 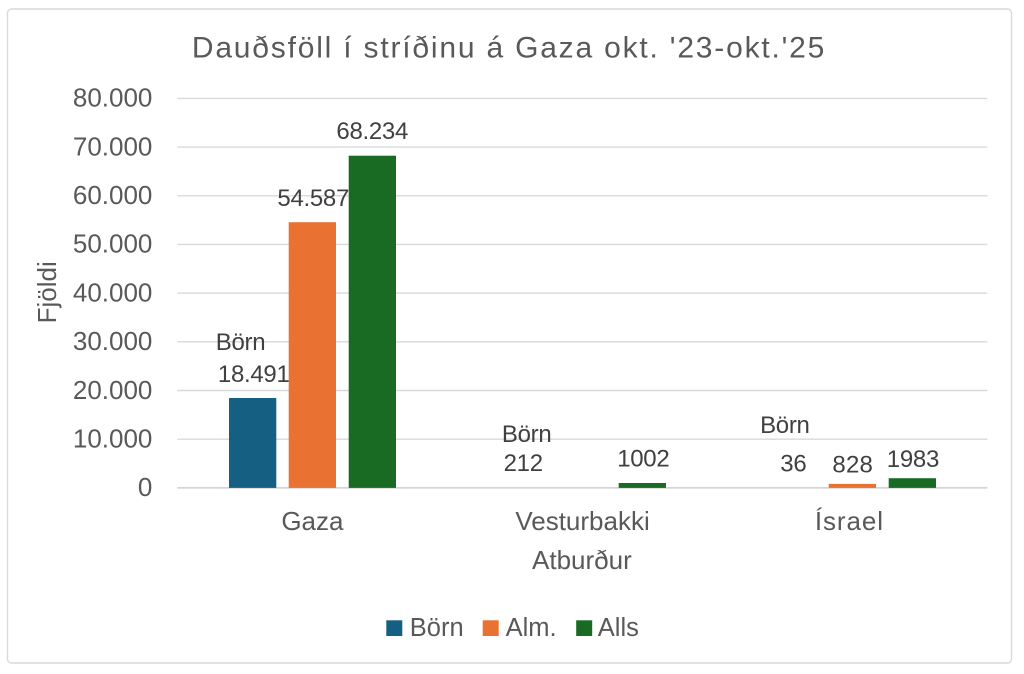 What do you see at coordinates (113, 244) in the screenshot?
I see `svg-text: 50.000` at bounding box center [113, 244].